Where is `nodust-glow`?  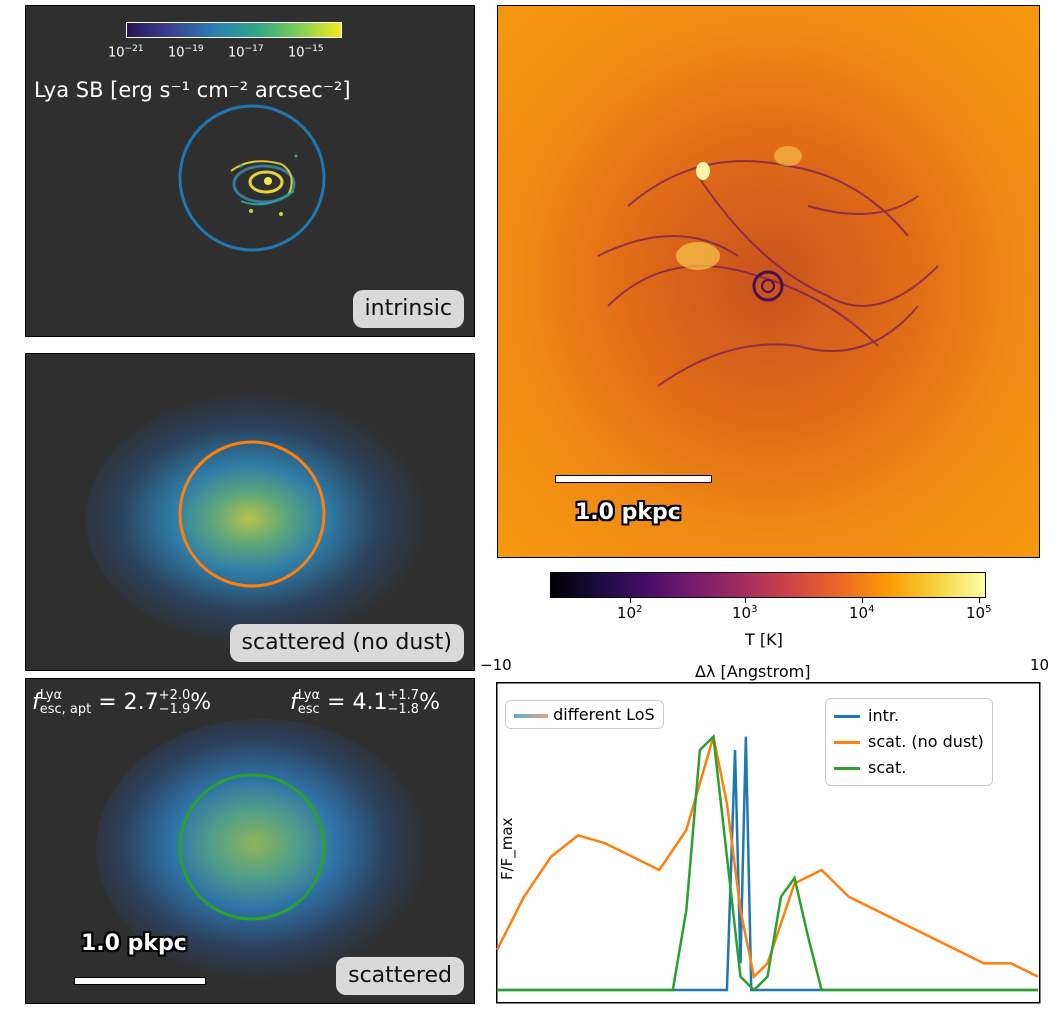
nodust-glow is located at coordinates (256, 519).